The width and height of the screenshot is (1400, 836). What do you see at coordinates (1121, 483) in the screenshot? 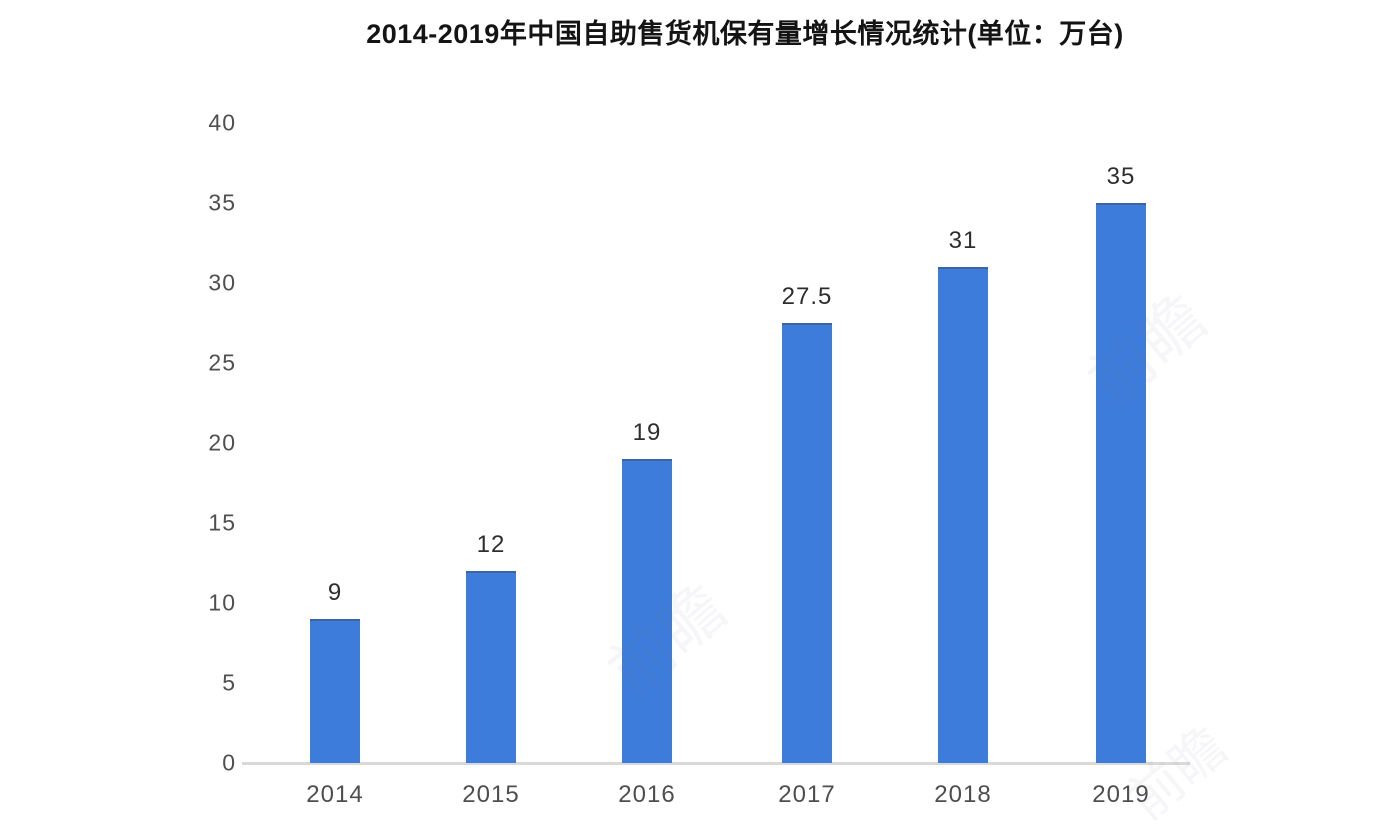
I see `bar-2019` at bounding box center [1121, 483].